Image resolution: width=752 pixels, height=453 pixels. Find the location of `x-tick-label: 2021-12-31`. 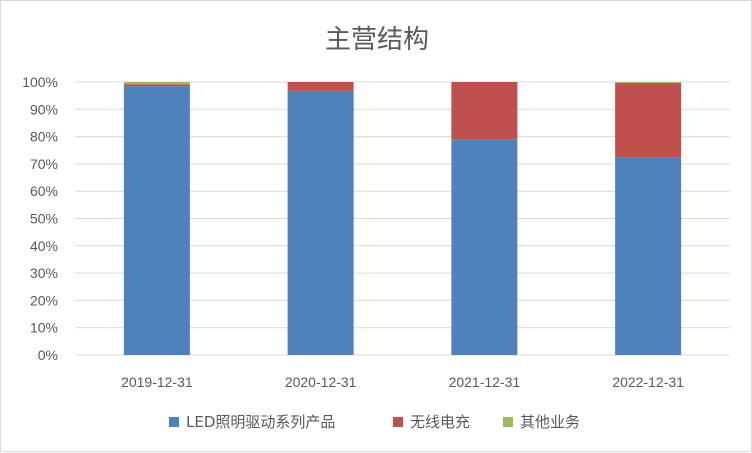

x-tick-label: 2021-12-31 is located at coordinates (485, 382).